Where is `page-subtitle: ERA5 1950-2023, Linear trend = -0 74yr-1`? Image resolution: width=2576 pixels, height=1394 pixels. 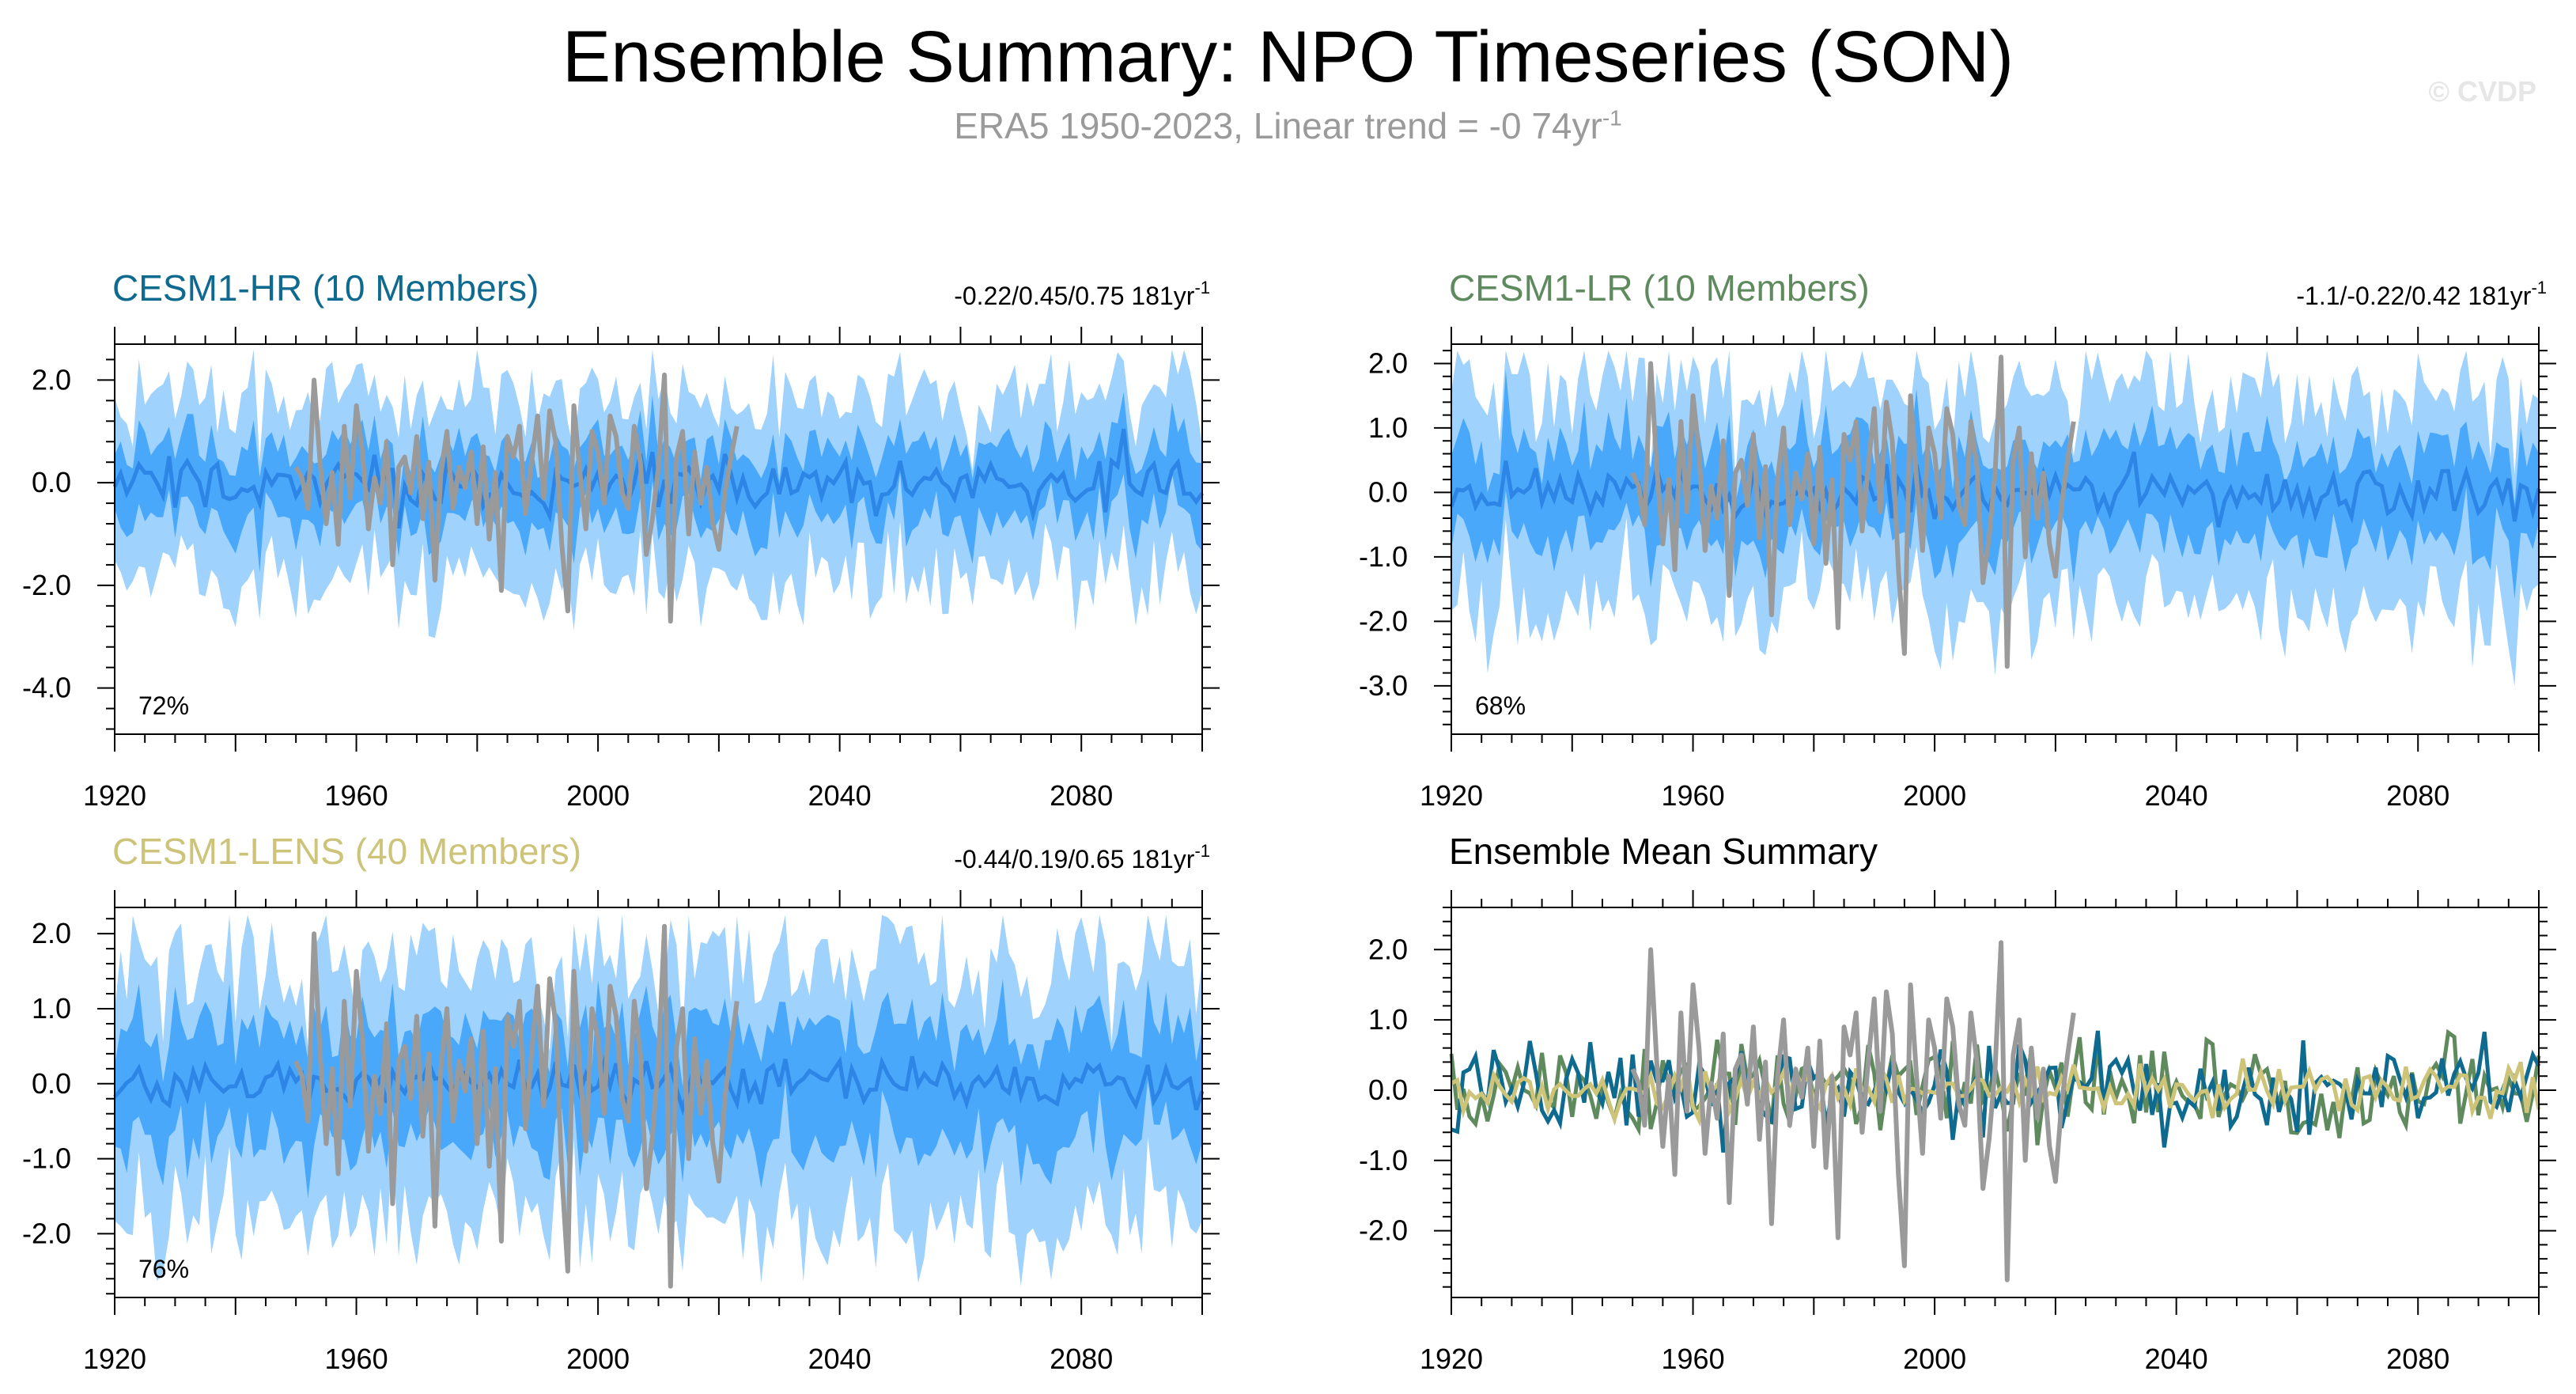 page-subtitle: ERA5 1950-2023, Linear trend = -0 74yr-1 is located at coordinates (1288, 125).